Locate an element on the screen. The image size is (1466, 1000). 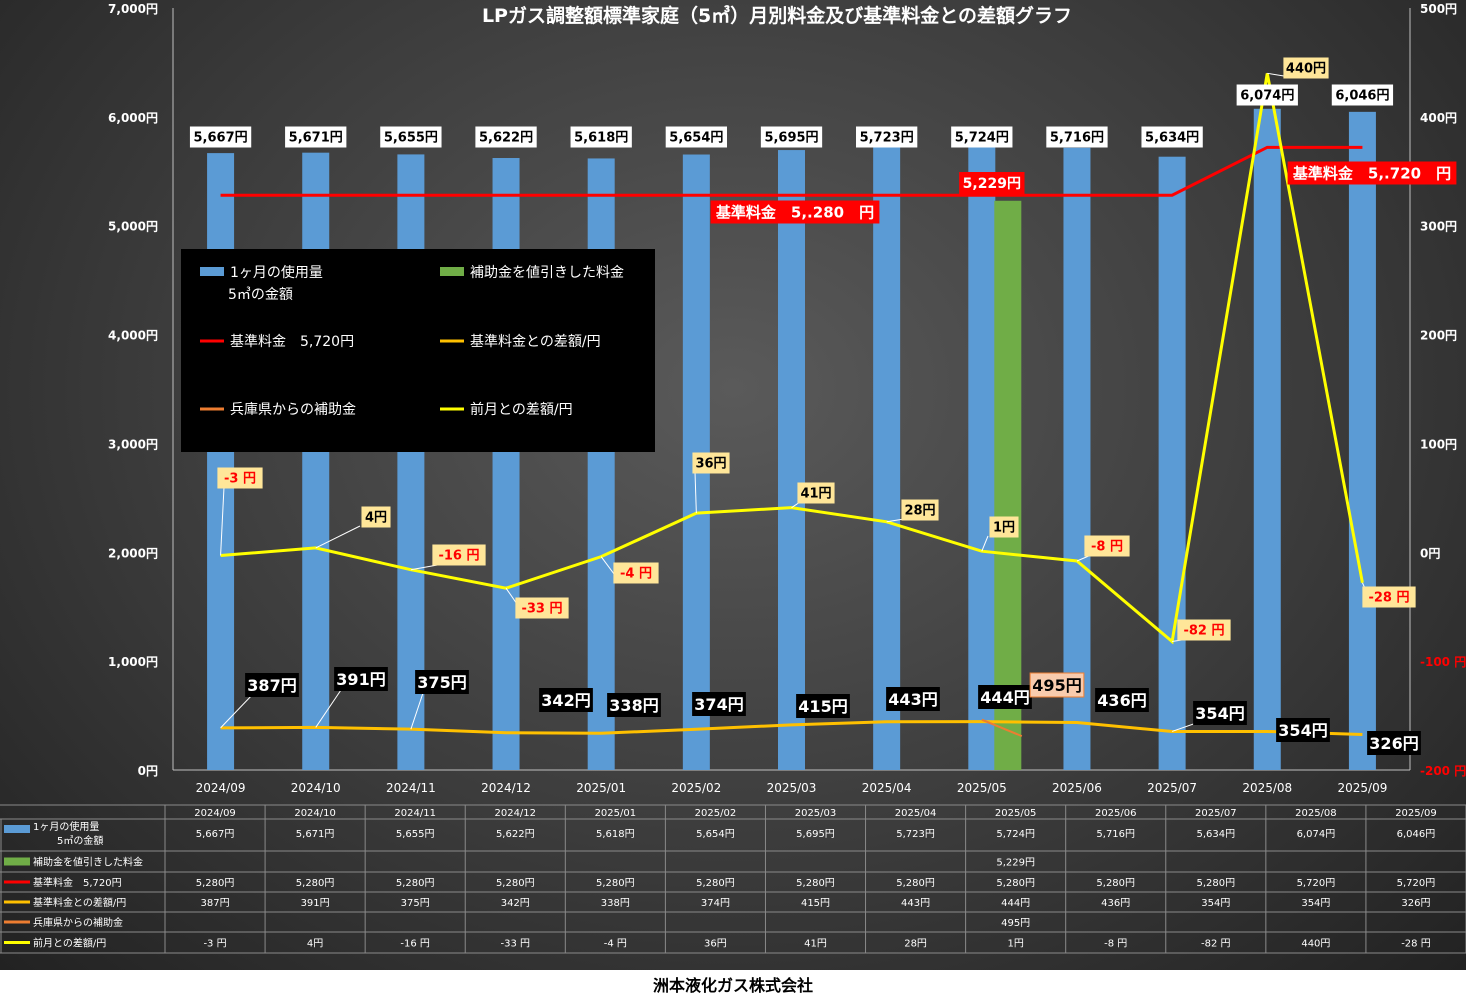
table-row-header: 1ヶ月の使用量 is located at coordinates (66, 826).